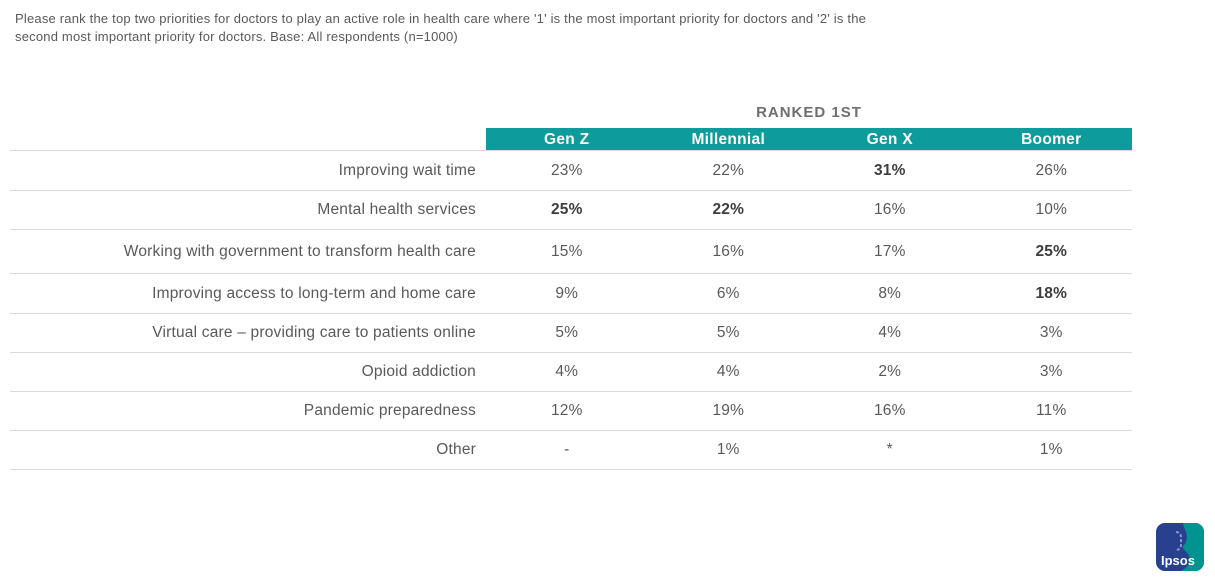  I want to click on ipsos-logo: Ipsos, so click(1180, 547).